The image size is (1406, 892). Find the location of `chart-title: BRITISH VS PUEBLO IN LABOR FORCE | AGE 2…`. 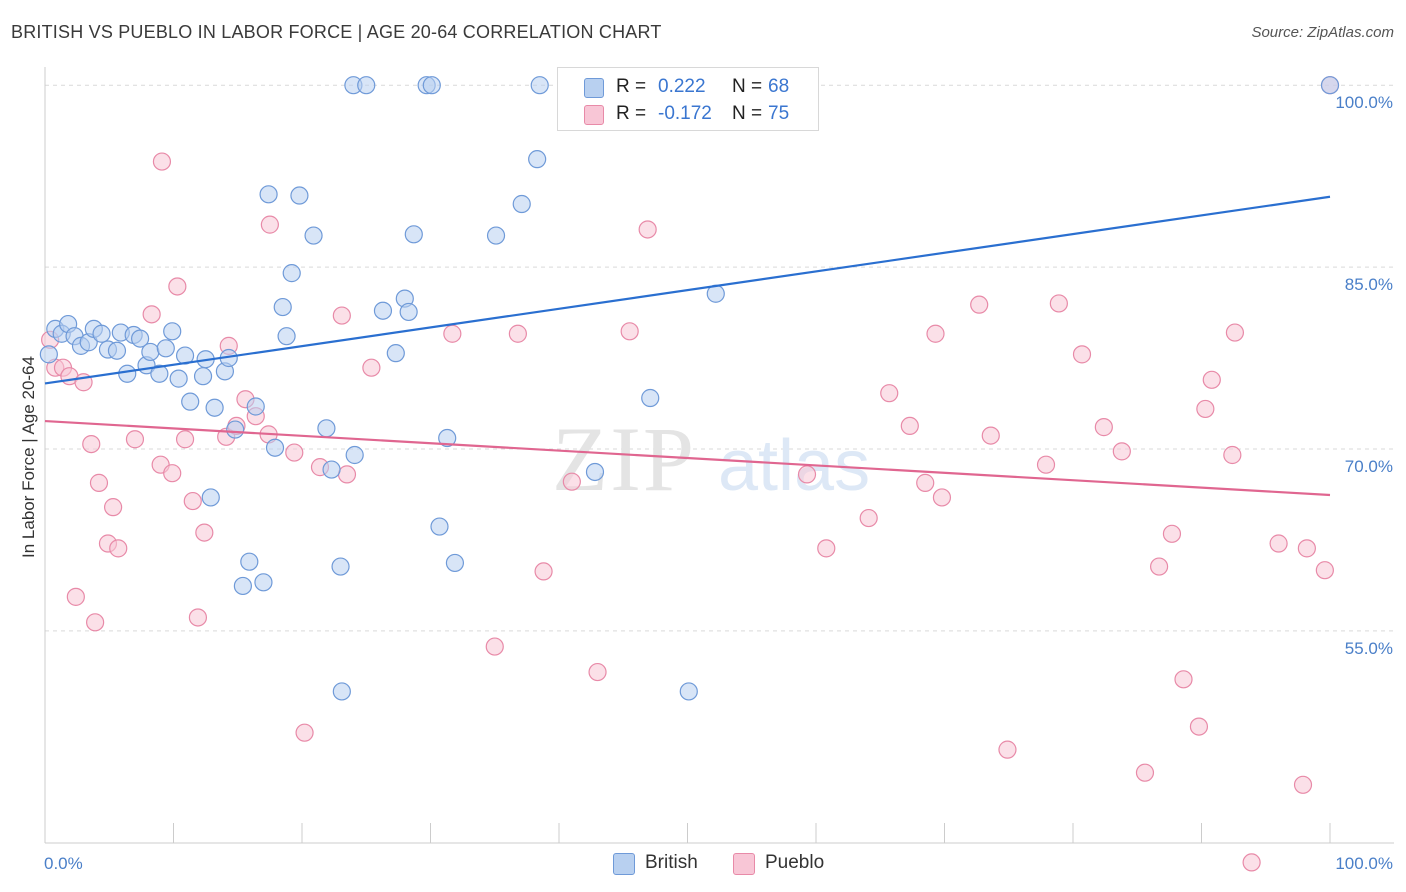

chart-title: BRITISH VS PUEBLO IN LABOR FORCE | AGE 2… is located at coordinates (336, 32).